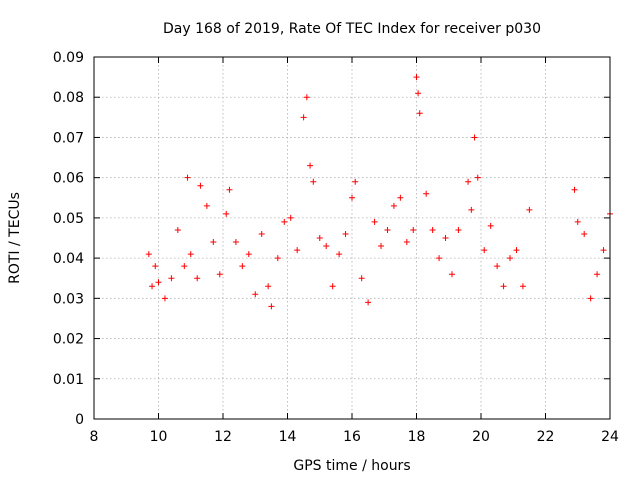  What do you see at coordinates (94, 437) in the screenshot?
I see `x-tick-label: 8` at bounding box center [94, 437].